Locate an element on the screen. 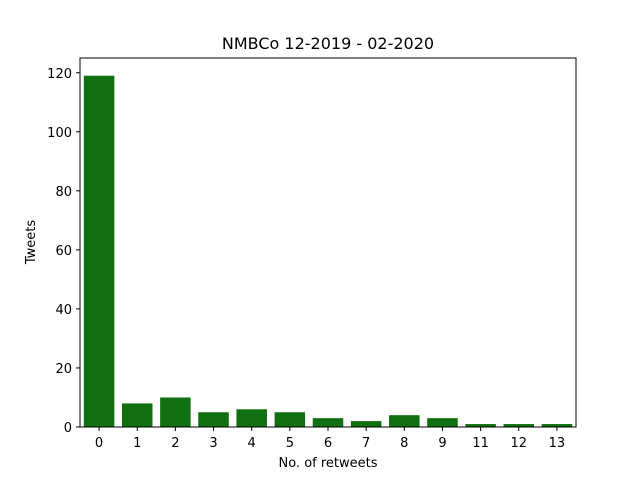 Image resolution: width=640 pixels, height=480 pixels. x-tick-label: 5 is located at coordinates (290, 443).